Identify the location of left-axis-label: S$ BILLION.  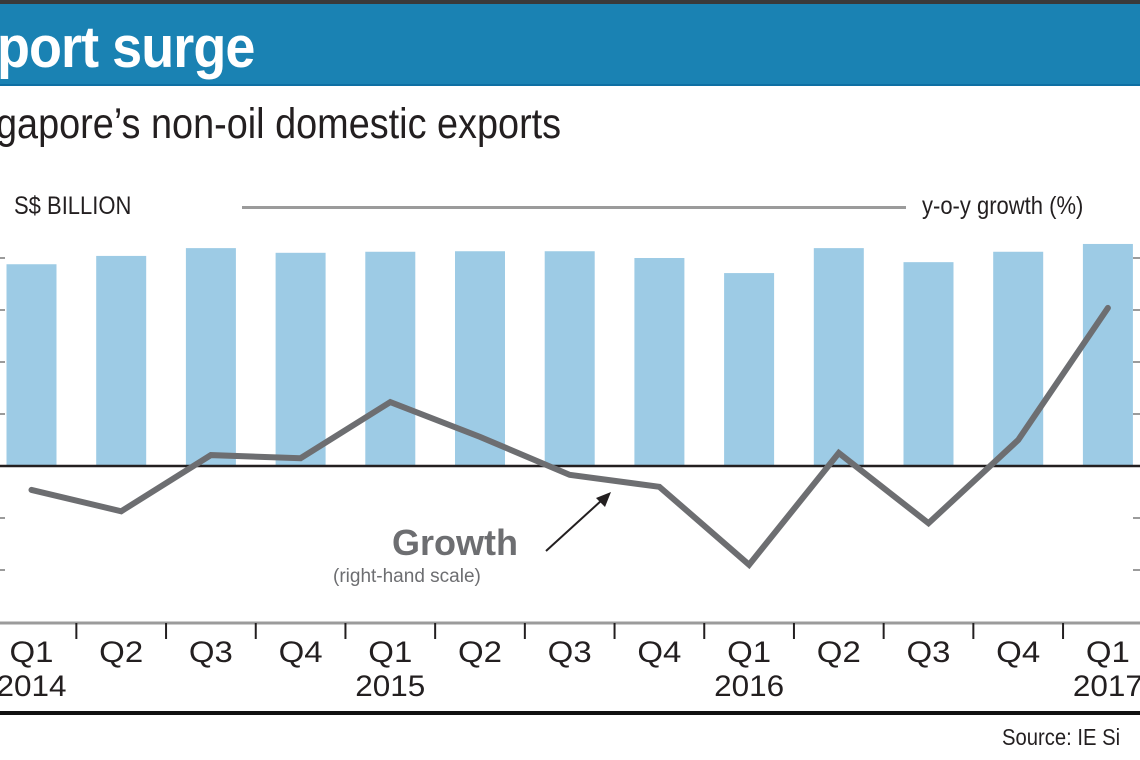
(73, 206).